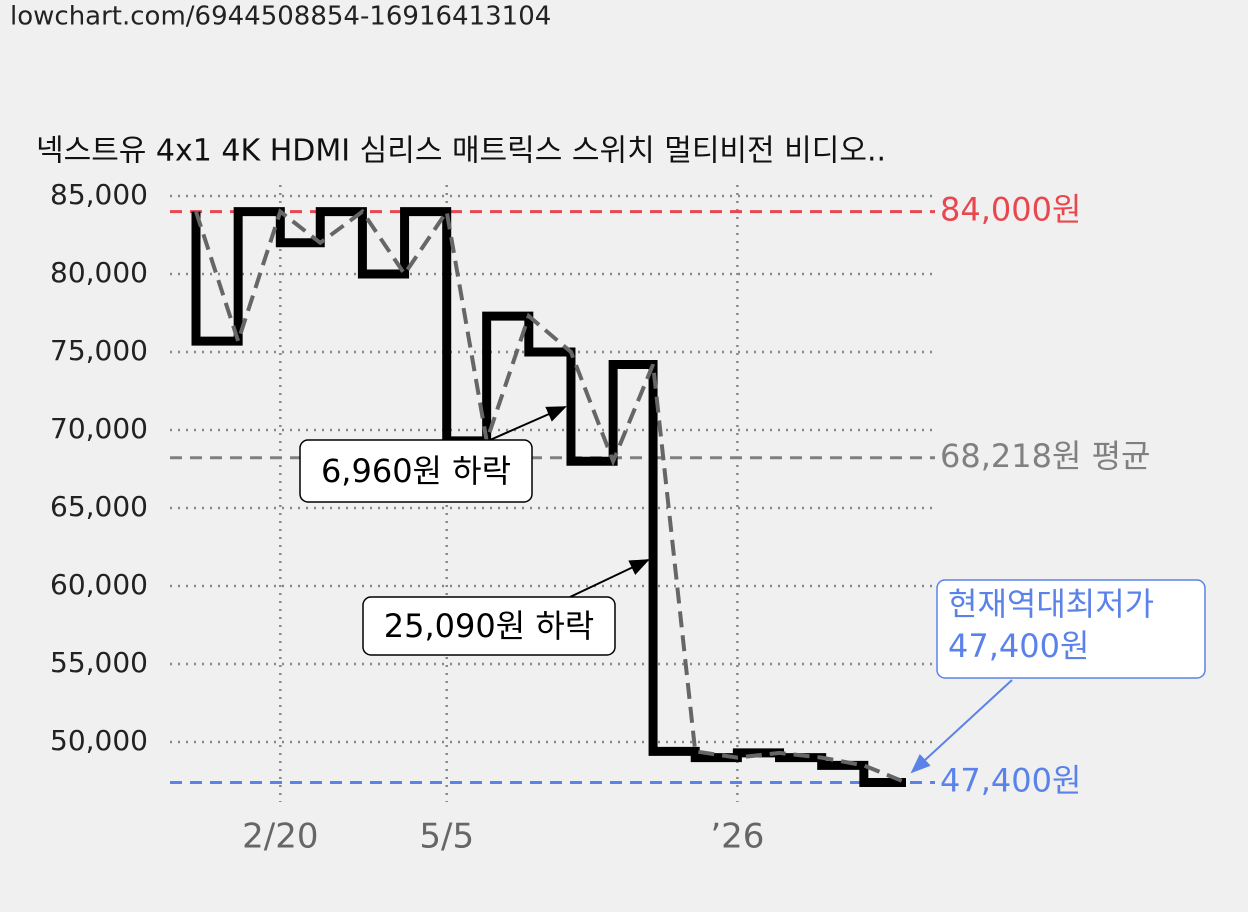  I want to click on x-tick-label: ’26, so click(737, 837).